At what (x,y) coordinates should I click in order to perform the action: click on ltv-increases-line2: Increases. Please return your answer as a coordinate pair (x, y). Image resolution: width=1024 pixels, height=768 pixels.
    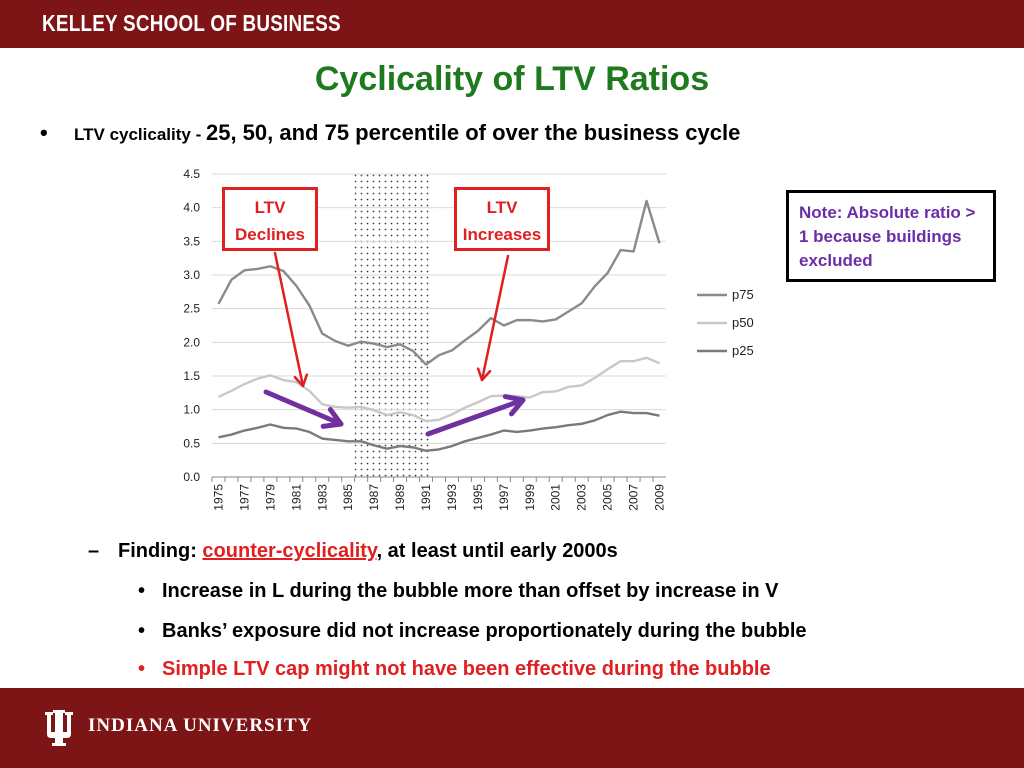
    Looking at the image, I should click on (502, 234).